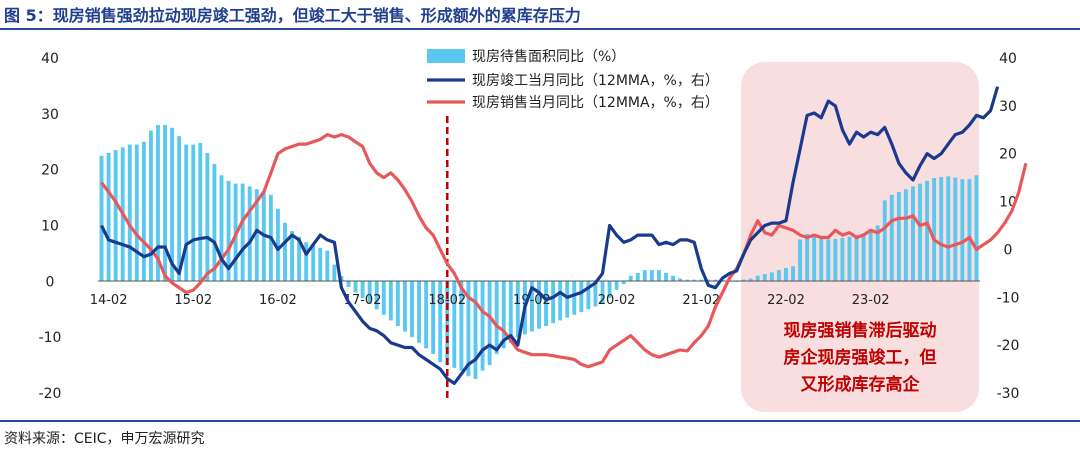 The width and height of the screenshot is (1080, 453). What do you see at coordinates (50, 394) in the screenshot?
I see `left-axis-tick-label: -20` at bounding box center [50, 394].